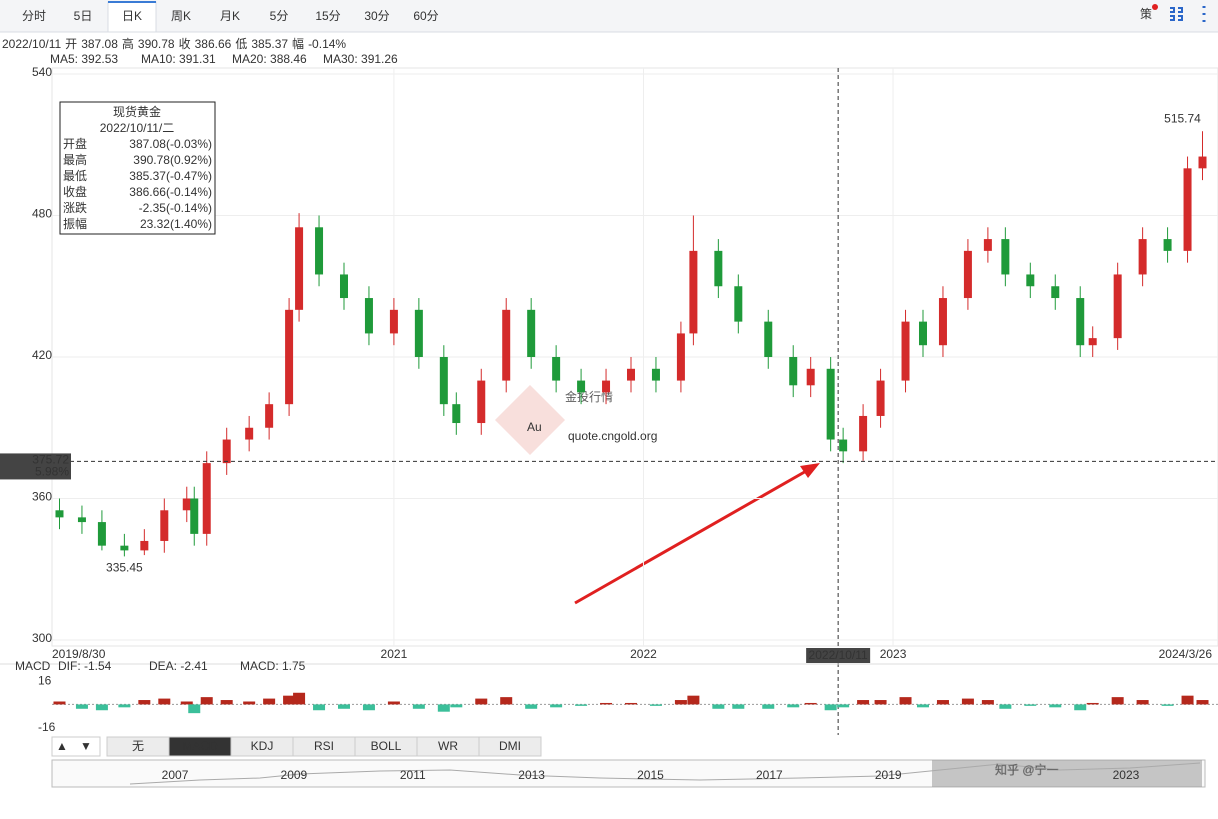 The height and width of the screenshot is (819, 1218). Describe the element at coordinates (132, 16) in the screenshot. I see `tab: 日K` at that location.